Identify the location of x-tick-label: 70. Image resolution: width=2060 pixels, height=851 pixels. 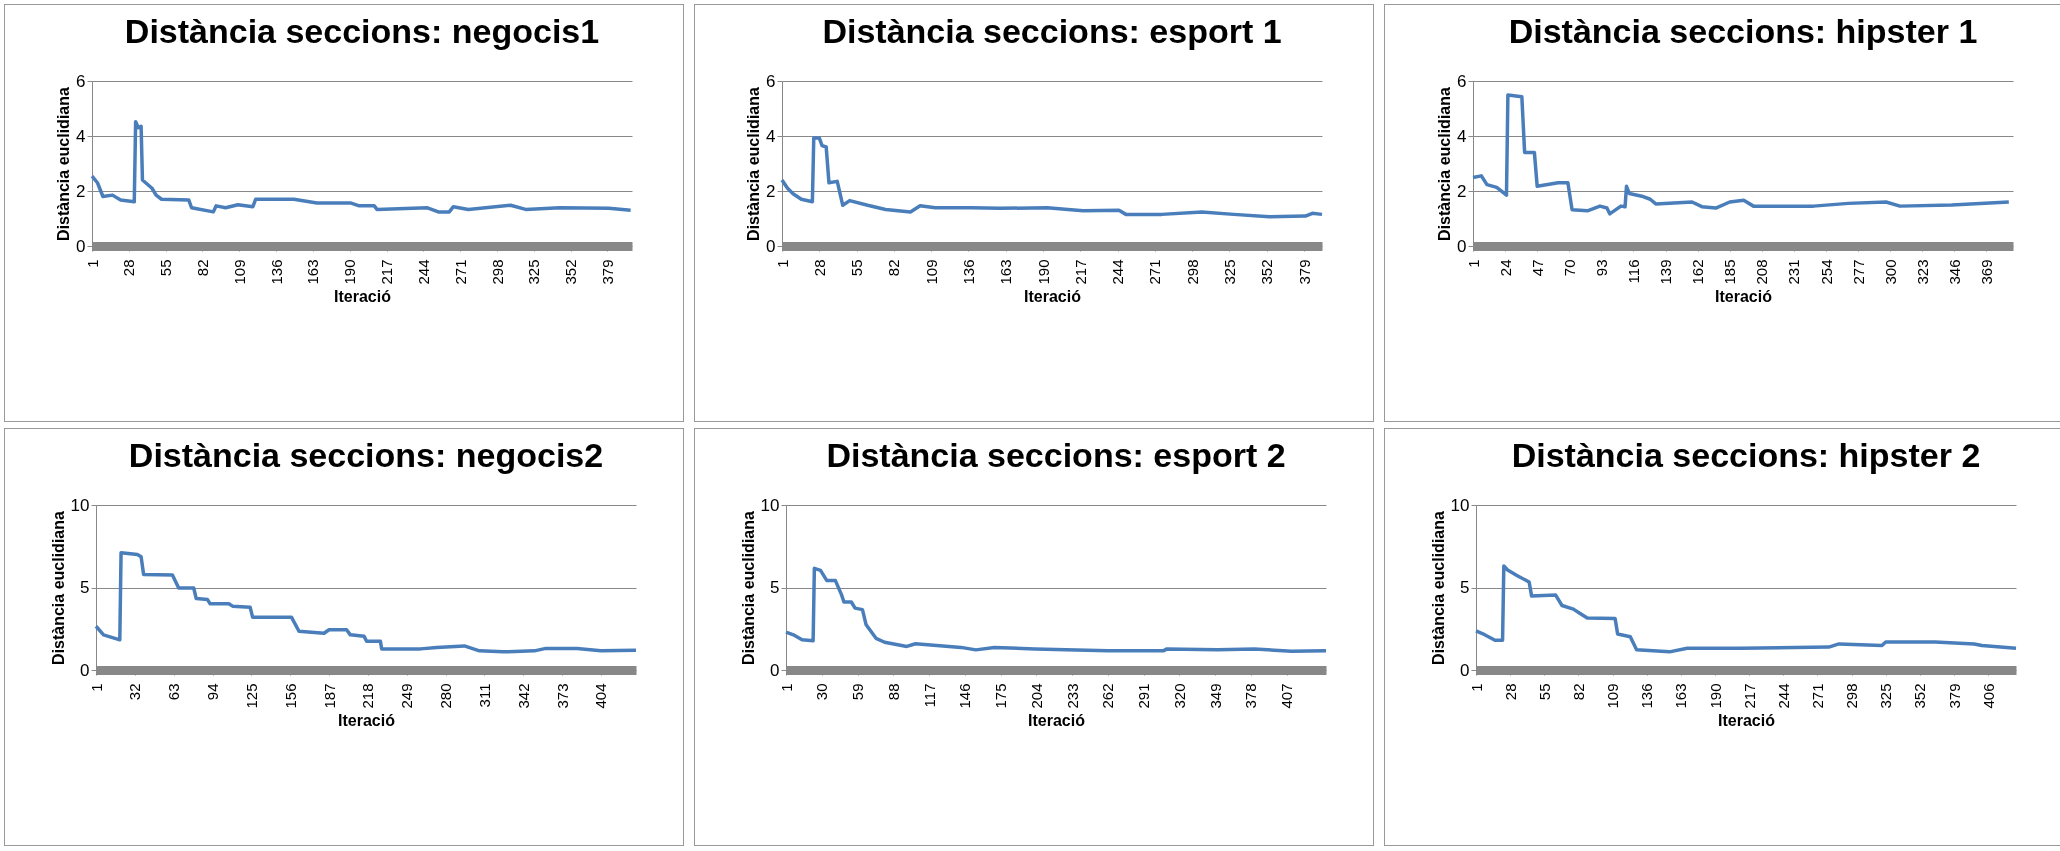
(1569, 268).